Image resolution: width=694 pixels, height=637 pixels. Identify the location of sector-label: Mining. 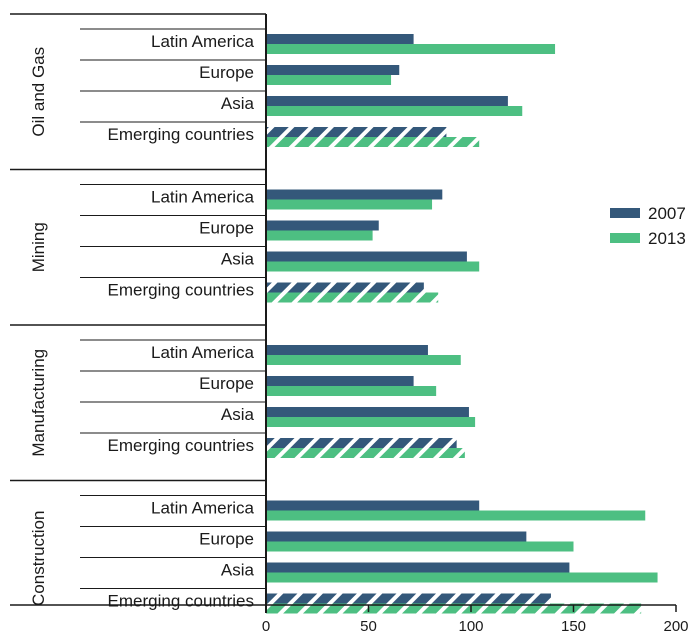
(38, 247).